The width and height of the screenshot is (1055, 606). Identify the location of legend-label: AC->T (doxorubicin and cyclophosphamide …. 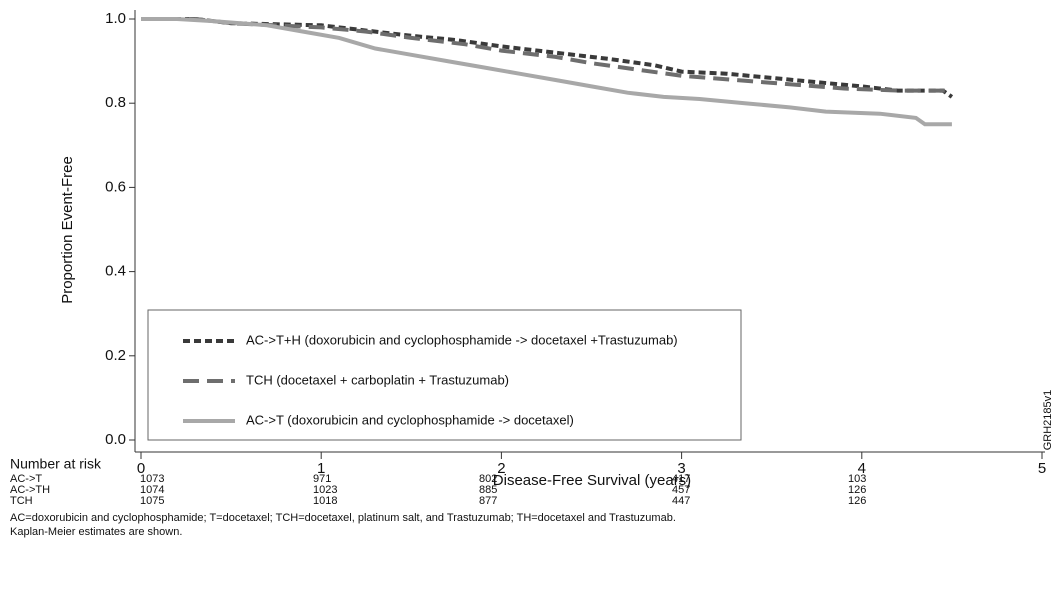
(410, 419).